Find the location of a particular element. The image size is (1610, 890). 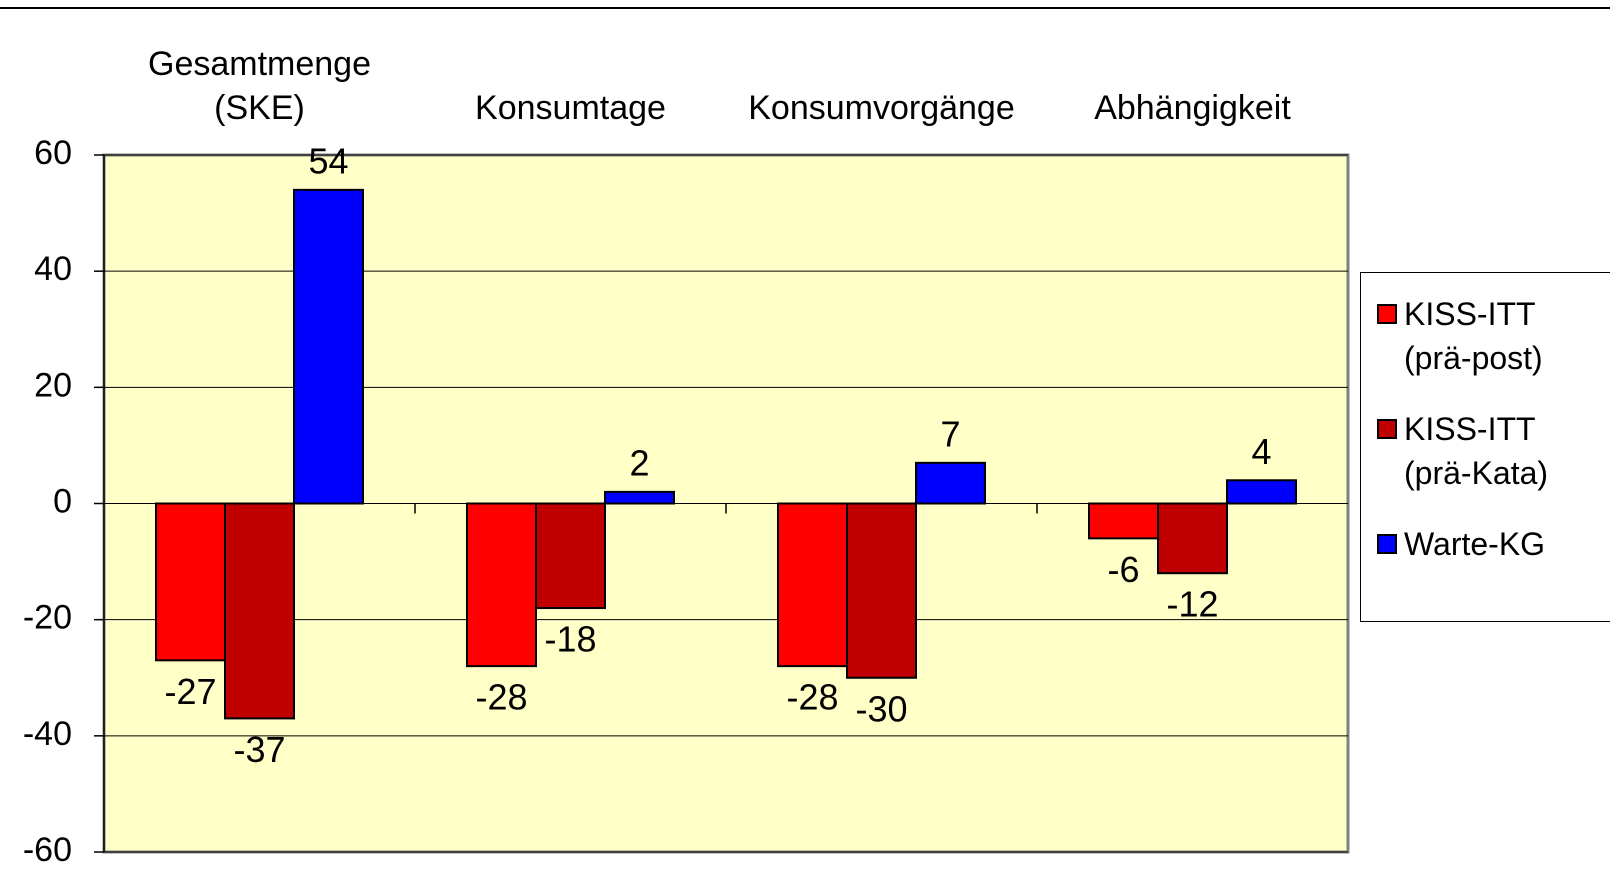

category-label: Konsumvorgänge is located at coordinates (881, 108).